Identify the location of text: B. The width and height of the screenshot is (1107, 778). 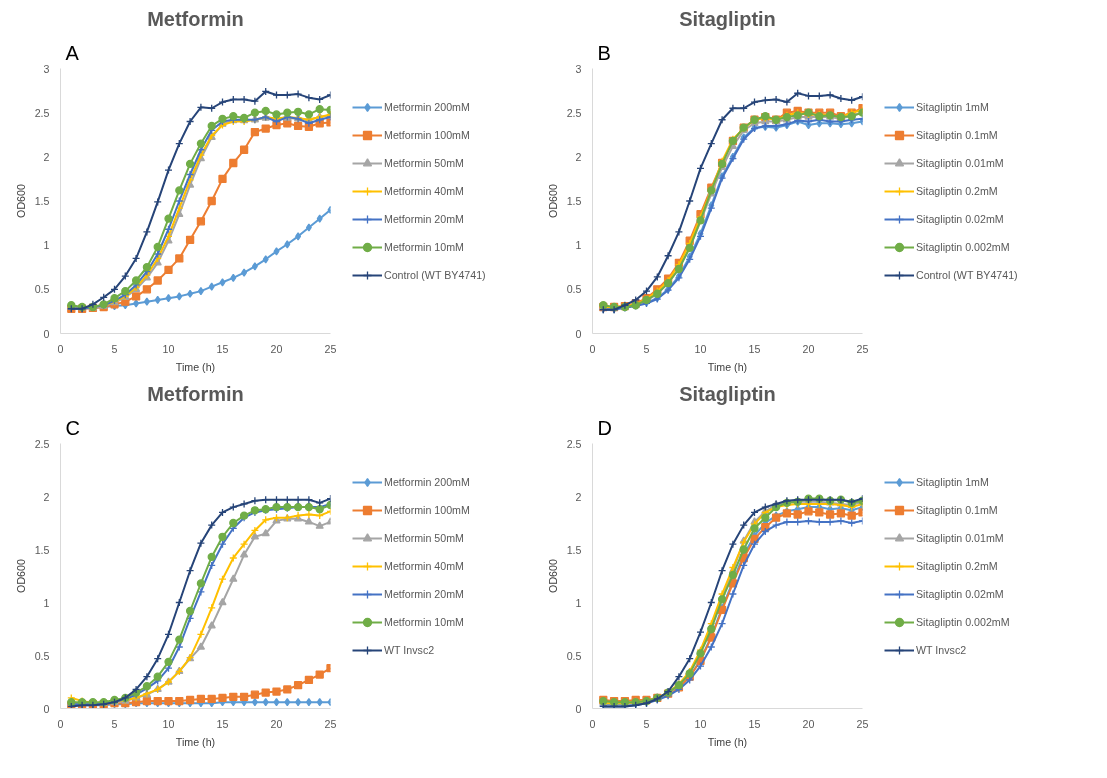
(604, 52).